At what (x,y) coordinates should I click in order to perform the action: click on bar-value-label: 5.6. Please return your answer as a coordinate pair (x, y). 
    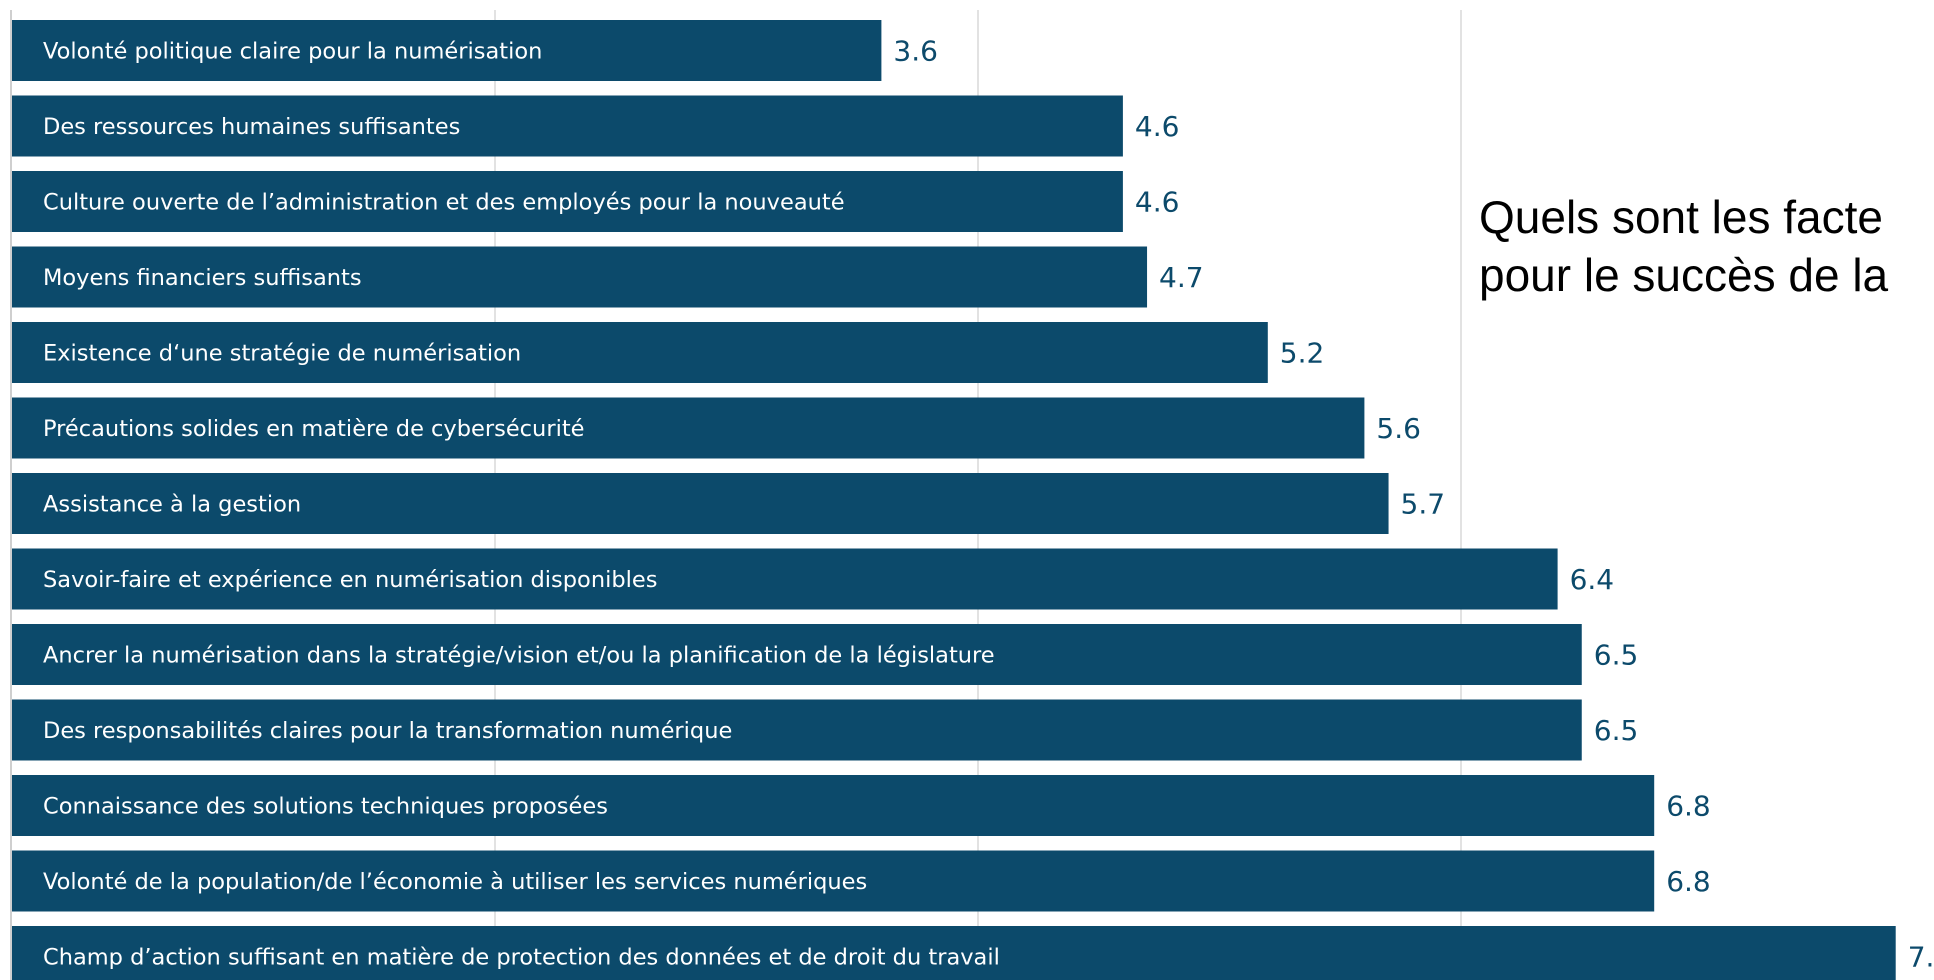
    Looking at the image, I should click on (1398, 428).